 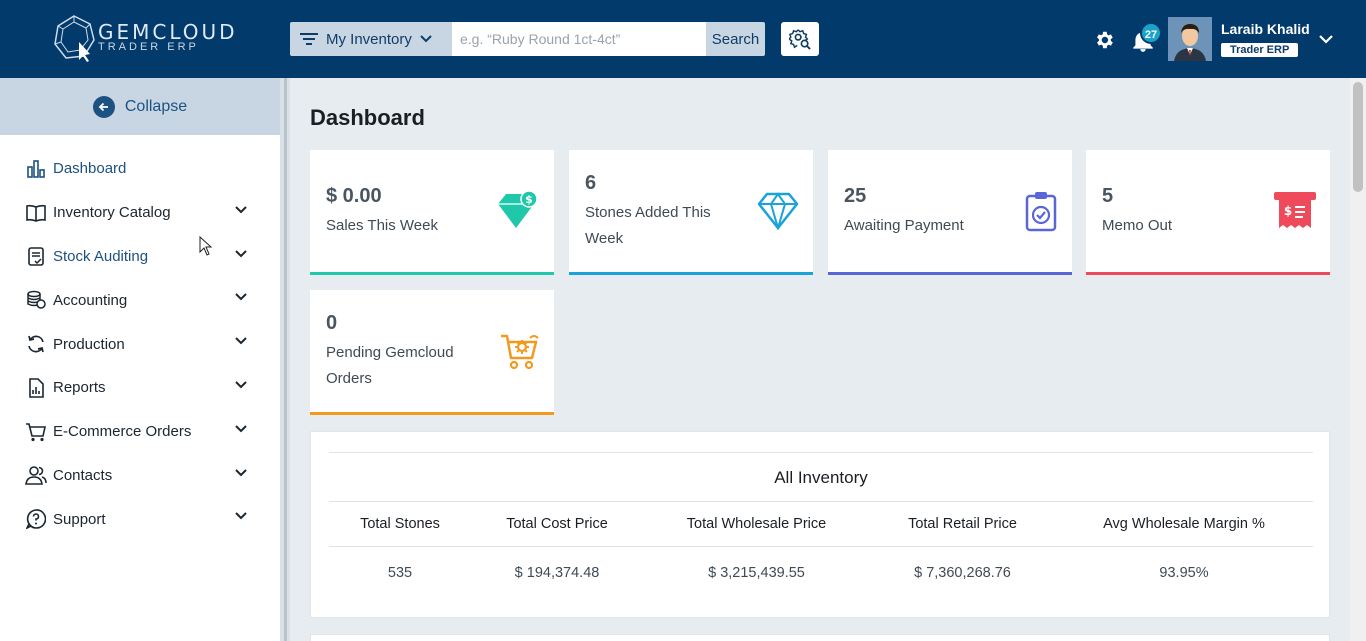 I want to click on inventory-title: All Inventory, so click(x=821, y=477).